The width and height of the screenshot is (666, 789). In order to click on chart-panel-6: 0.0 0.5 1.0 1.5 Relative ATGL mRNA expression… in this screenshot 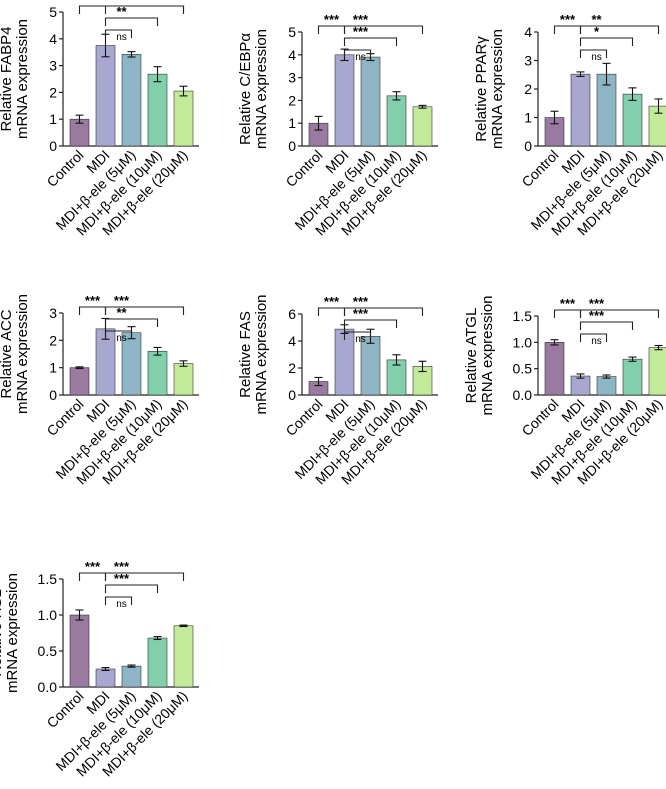, I will do `click(564, 391)`.